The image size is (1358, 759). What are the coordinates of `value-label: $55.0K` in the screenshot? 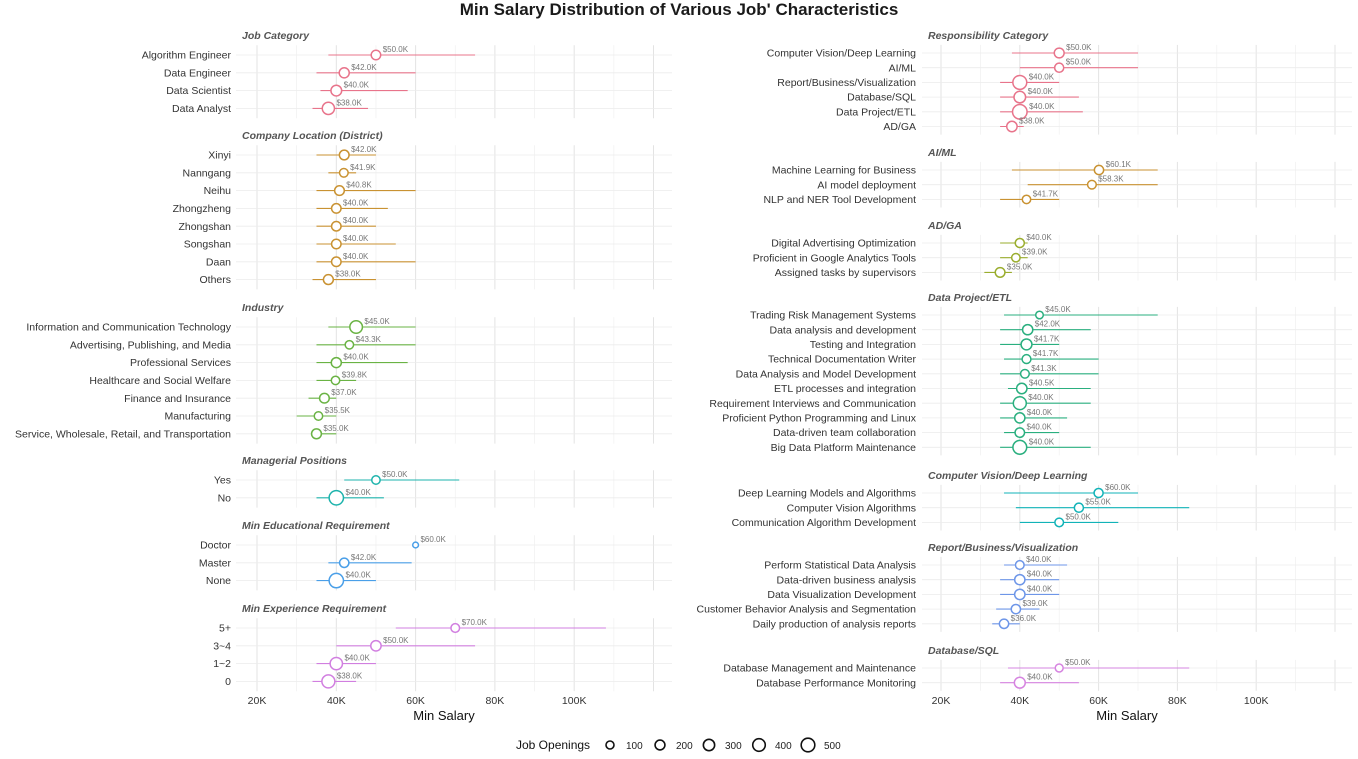 It's located at (1098, 502).